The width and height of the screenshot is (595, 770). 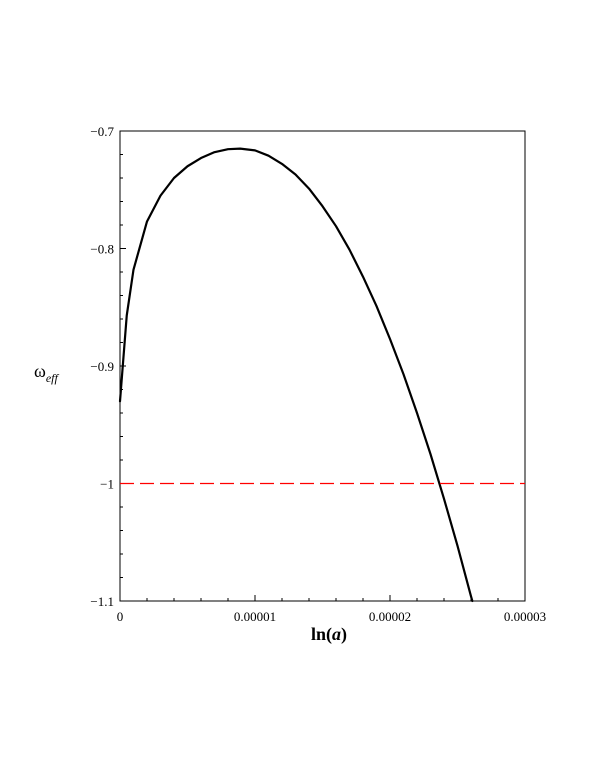 I want to click on x-axis-title: ln(a), so click(x=329, y=634).